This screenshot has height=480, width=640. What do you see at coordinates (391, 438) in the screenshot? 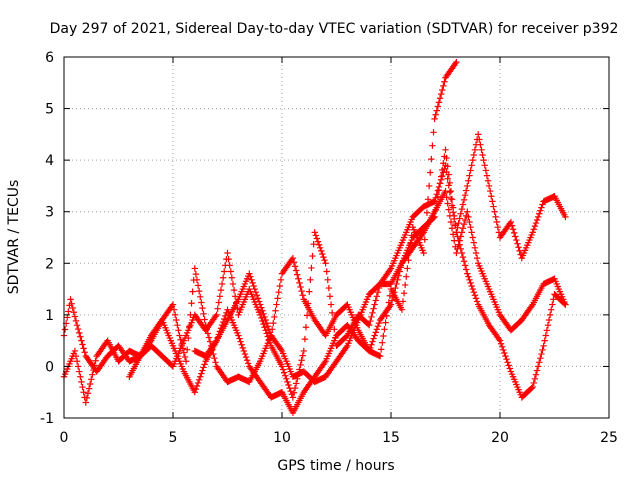
I see `x-tick-label: 15` at bounding box center [391, 438].